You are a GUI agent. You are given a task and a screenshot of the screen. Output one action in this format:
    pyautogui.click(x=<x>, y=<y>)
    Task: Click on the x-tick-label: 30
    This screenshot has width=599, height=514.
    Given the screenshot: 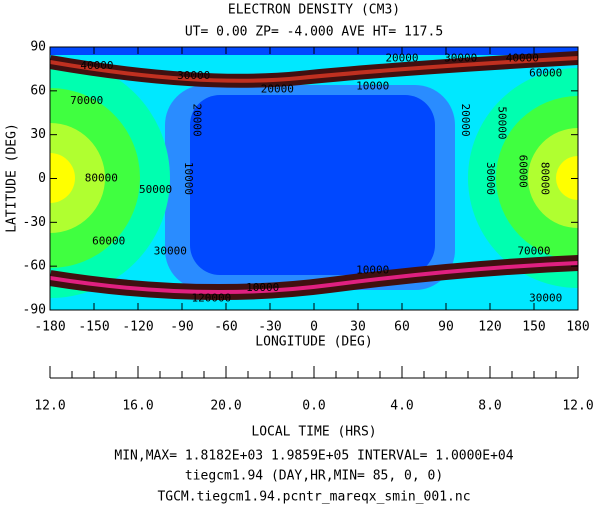 What is the action you would take?
    pyautogui.click(x=358, y=327)
    